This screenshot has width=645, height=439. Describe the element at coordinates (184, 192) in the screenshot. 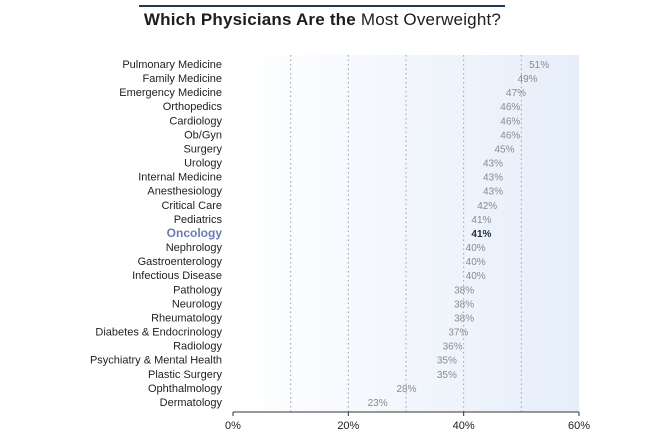

I see `category-label: Anesthesiology` at that location.